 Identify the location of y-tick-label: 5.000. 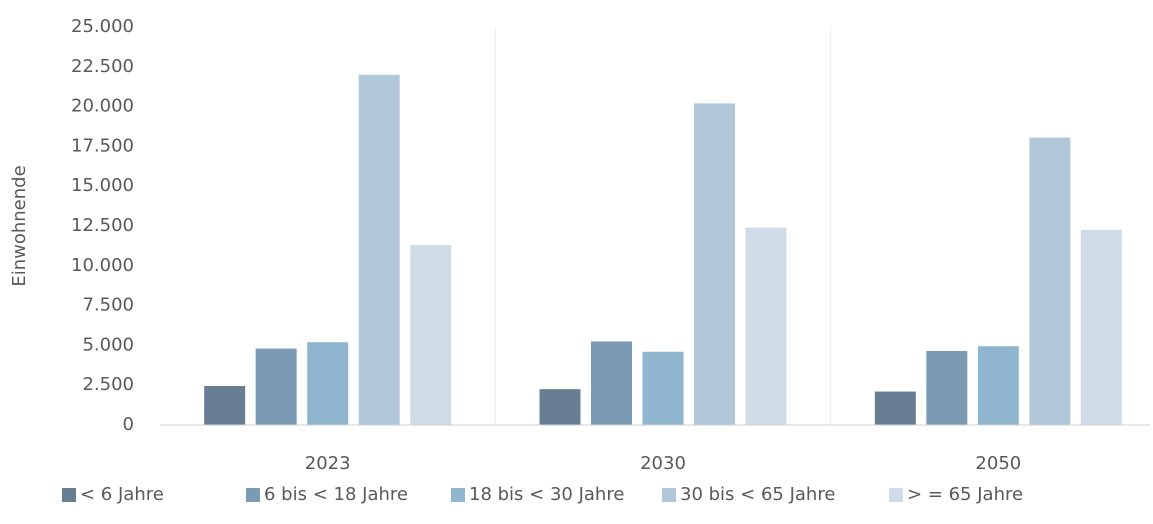
(108, 344).